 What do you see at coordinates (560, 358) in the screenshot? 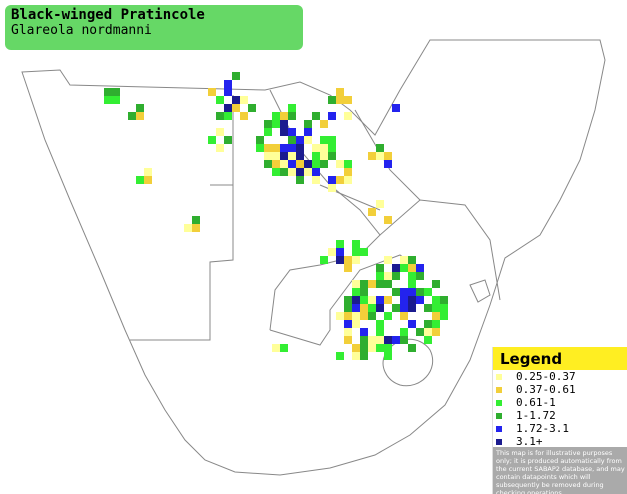
I see `legend-title: Legend` at bounding box center [560, 358].